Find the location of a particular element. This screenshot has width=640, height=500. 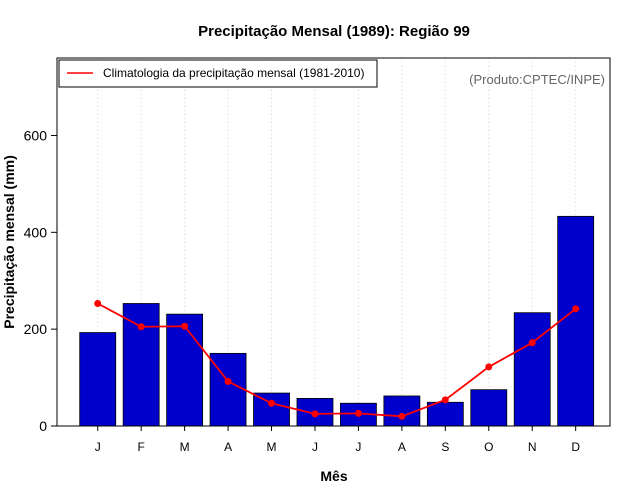

x-tick-label-7: A is located at coordinates (402, 447).